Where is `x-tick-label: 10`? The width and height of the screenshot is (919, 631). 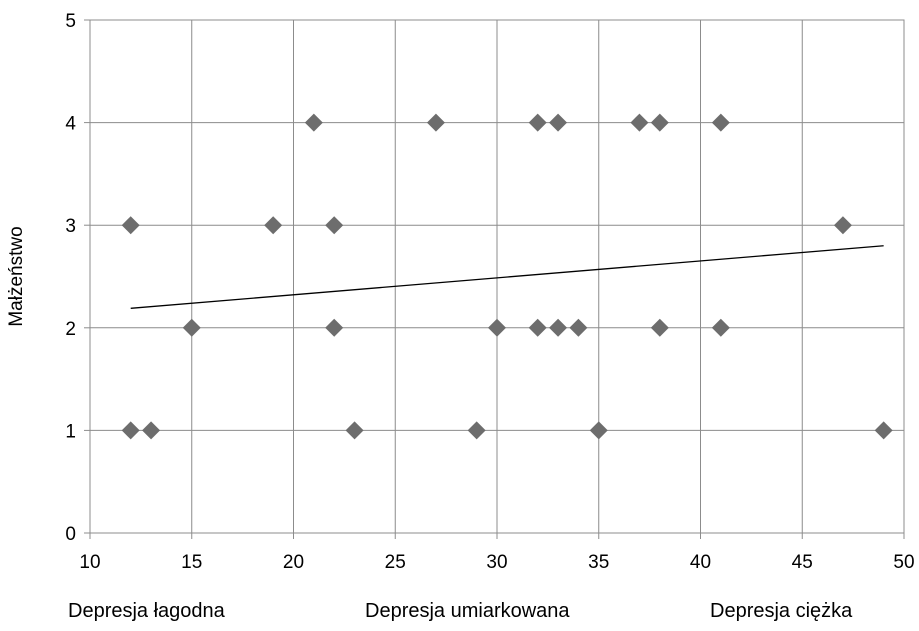 x-tick-label: 10 is located at coordinates (89, 562).